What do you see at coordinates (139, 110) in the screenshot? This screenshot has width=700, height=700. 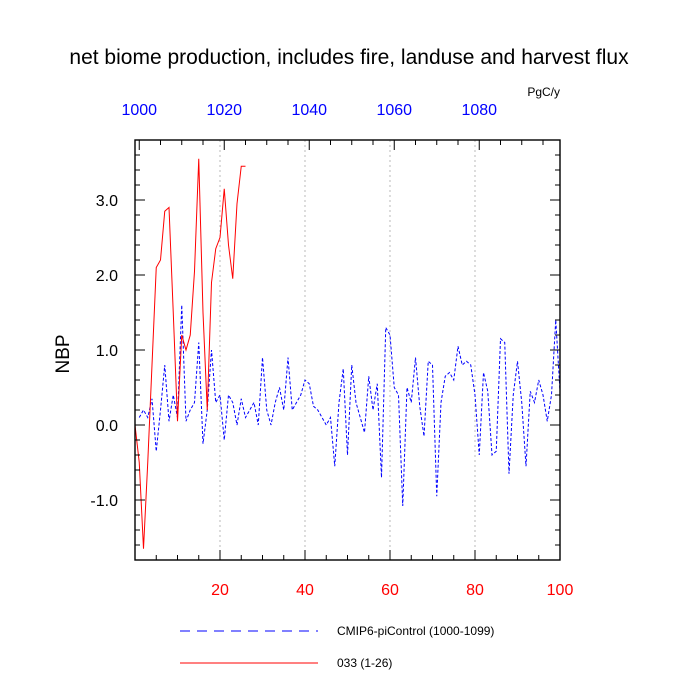 I see `top-tick-label: 1000` at bounding box center [139, 110].